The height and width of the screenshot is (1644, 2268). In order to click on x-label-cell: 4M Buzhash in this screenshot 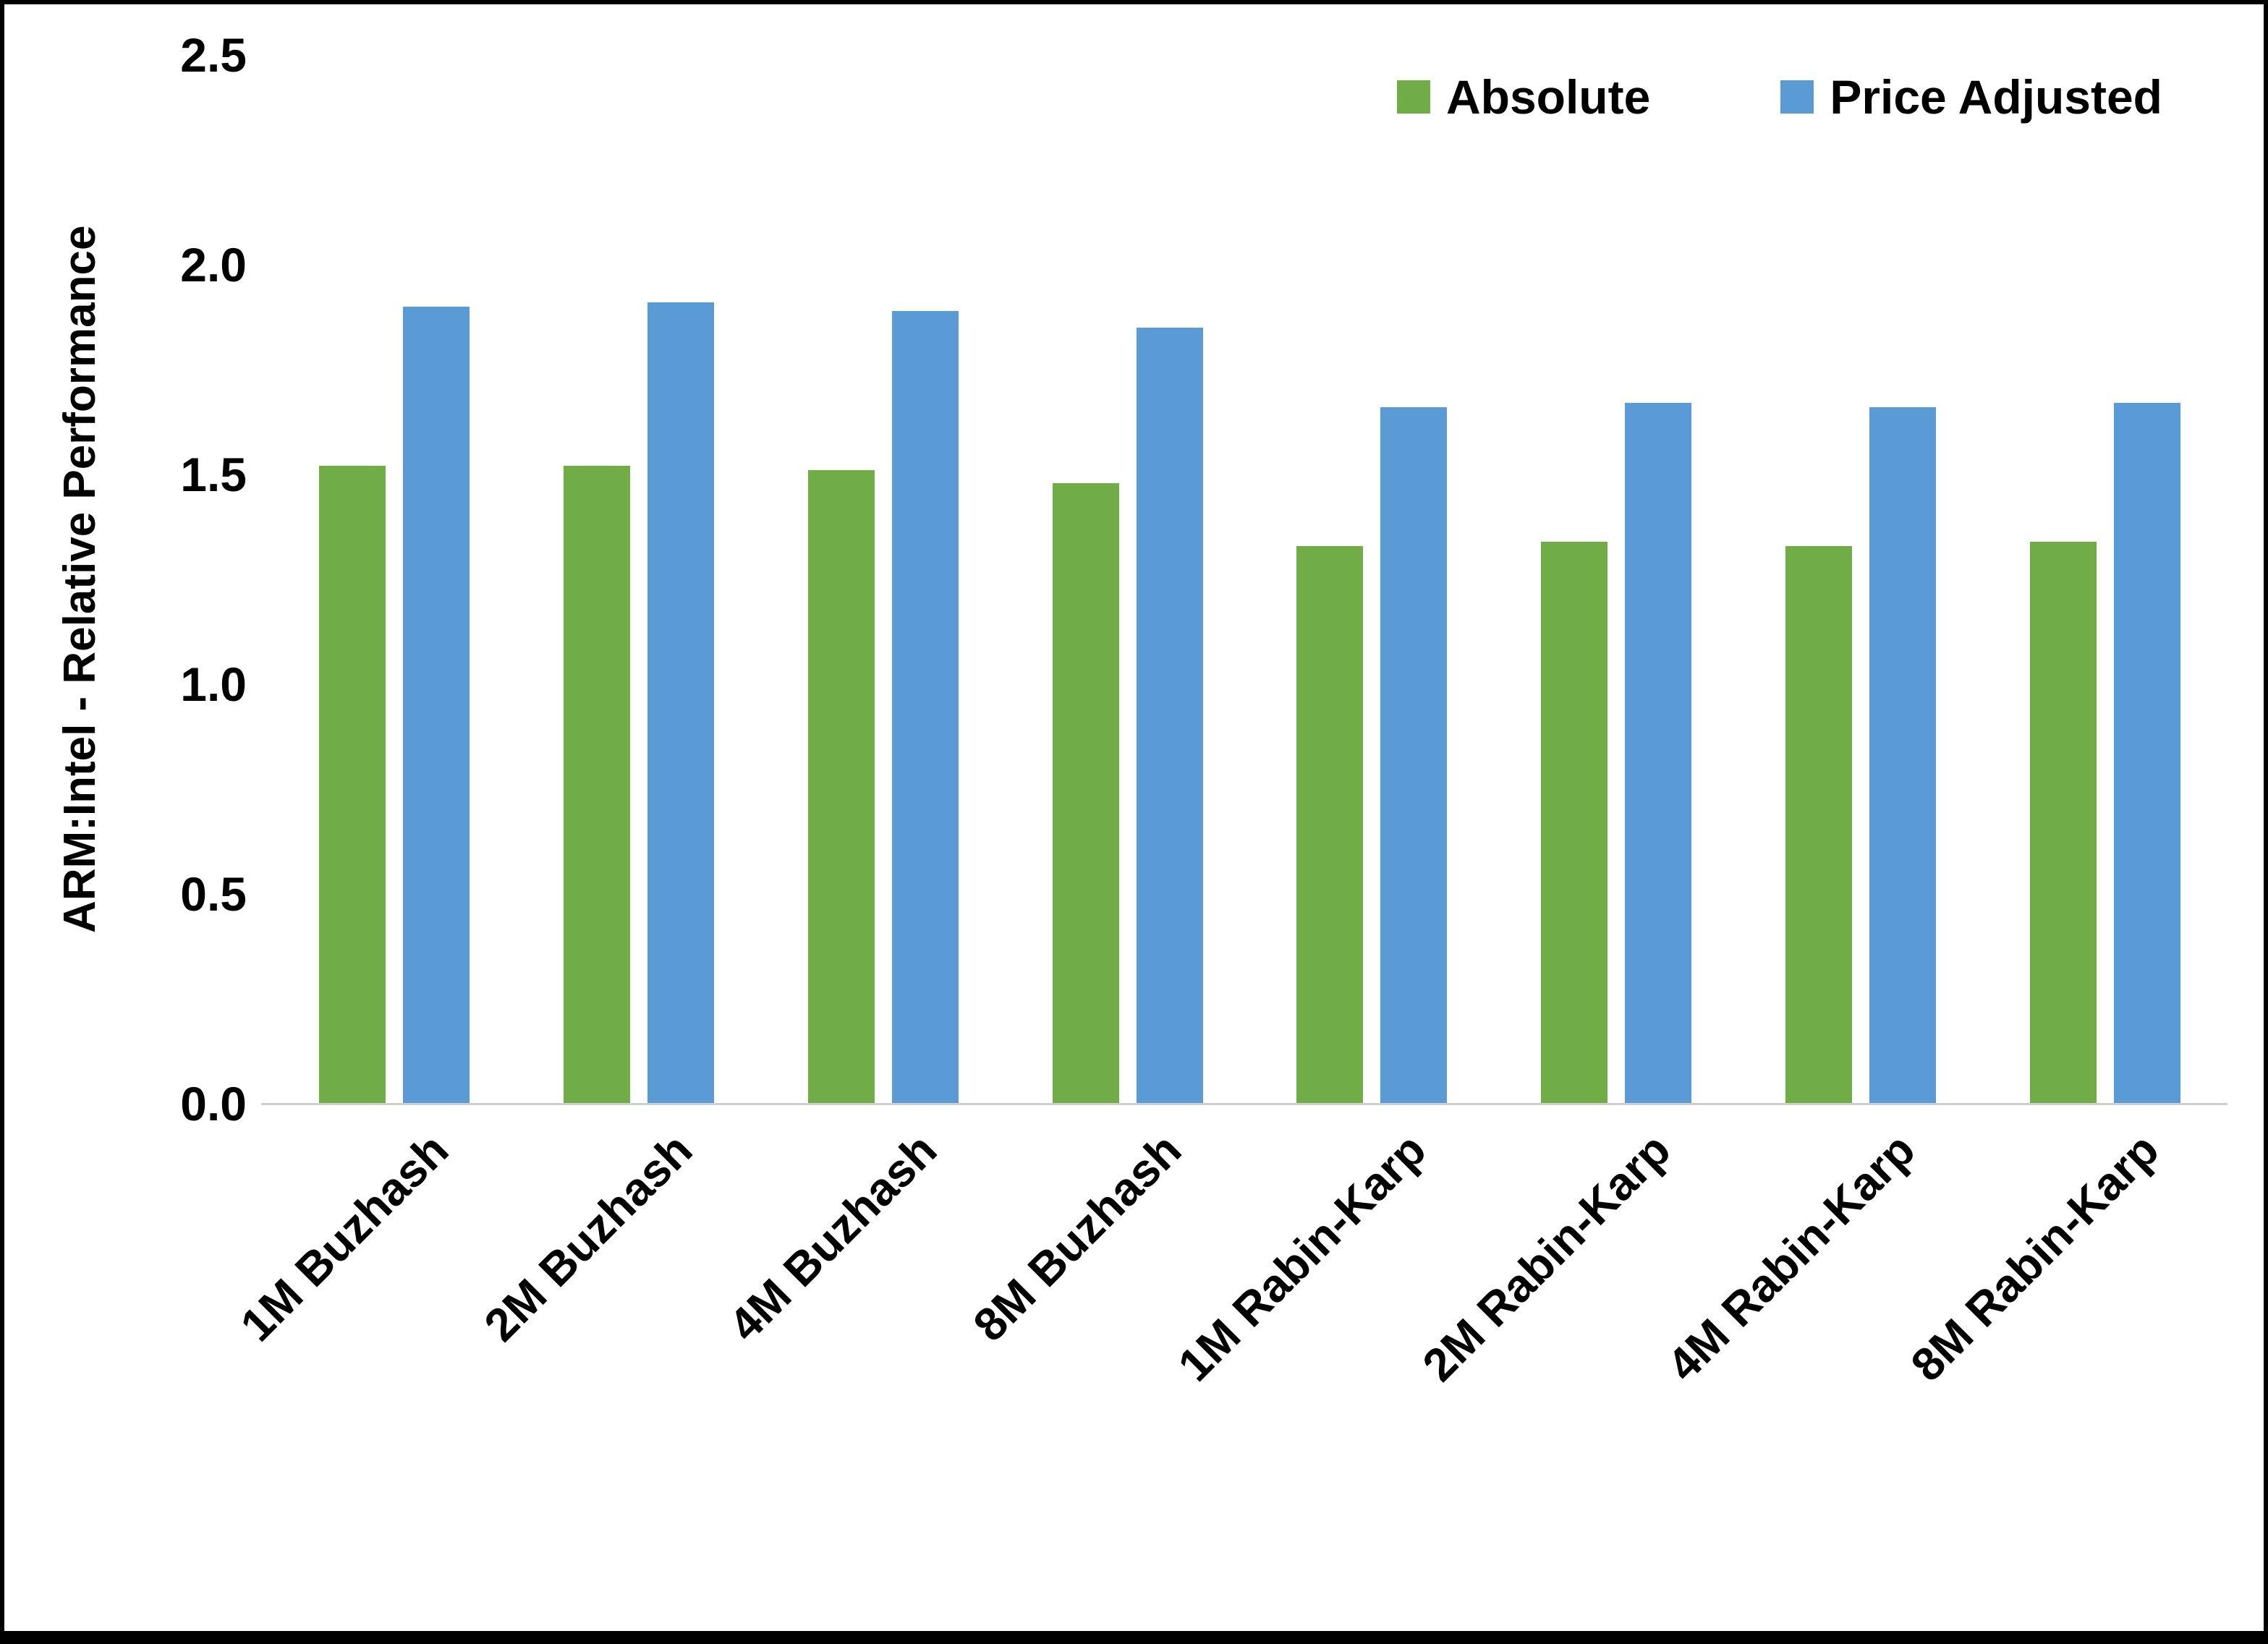, I will do `click(862, 1342)`.